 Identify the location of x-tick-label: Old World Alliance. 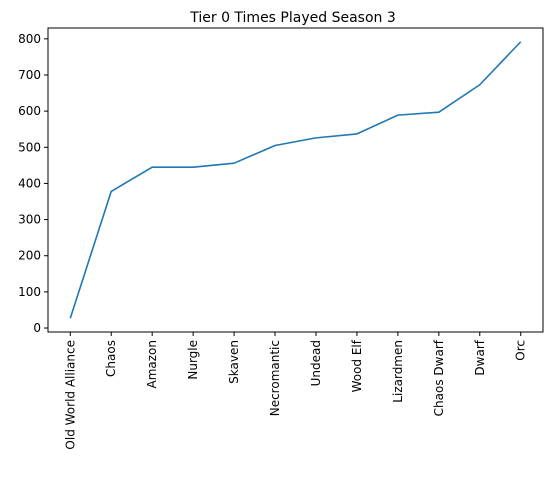
(70, 395).